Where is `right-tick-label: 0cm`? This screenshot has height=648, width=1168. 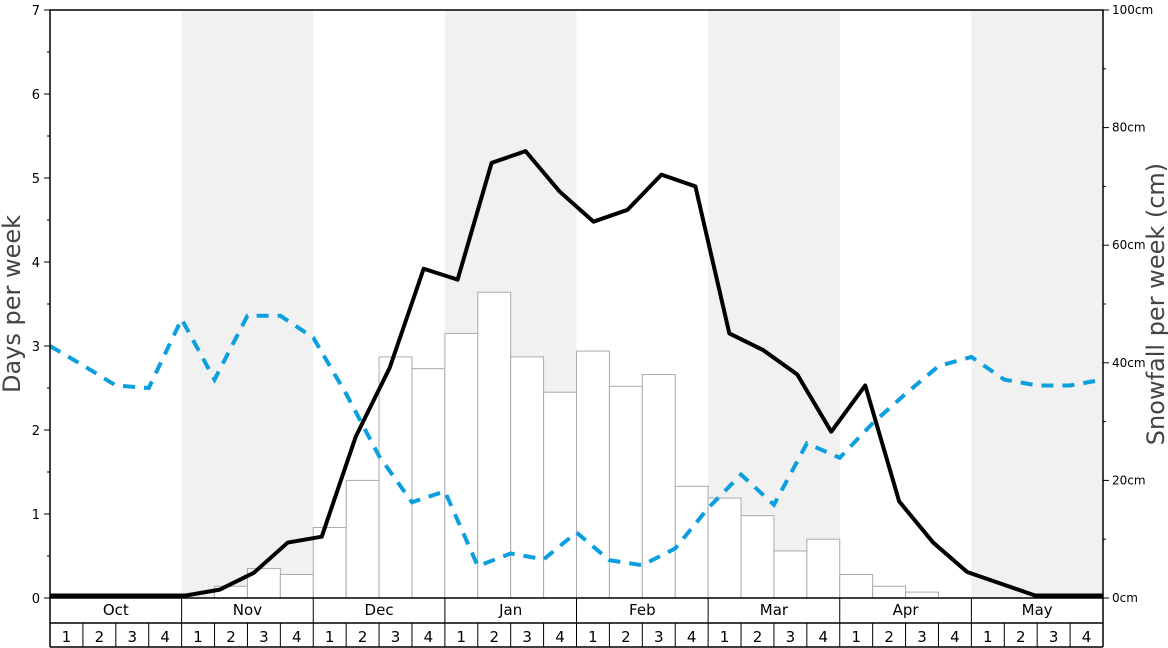
right-tick-label: 0cm is located at coordinates (1125, 598).